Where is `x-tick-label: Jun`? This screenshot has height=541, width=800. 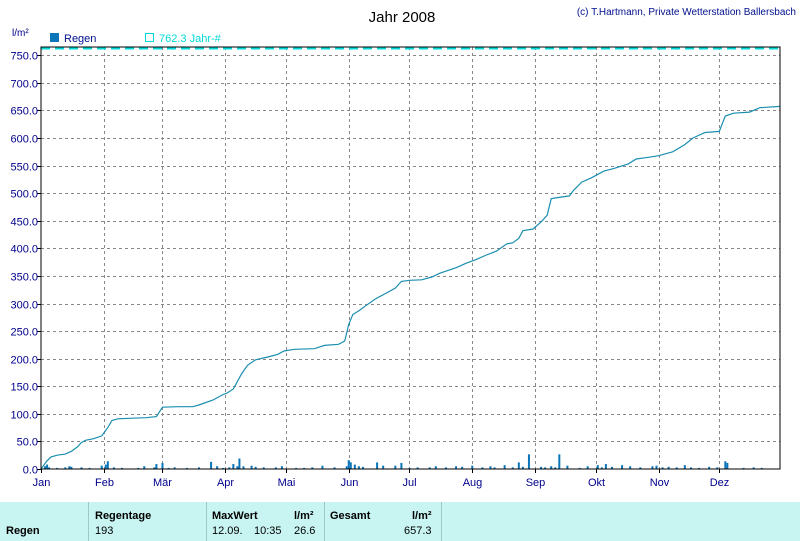 x-tick-label: Jun is located at coordinates (350, 483).